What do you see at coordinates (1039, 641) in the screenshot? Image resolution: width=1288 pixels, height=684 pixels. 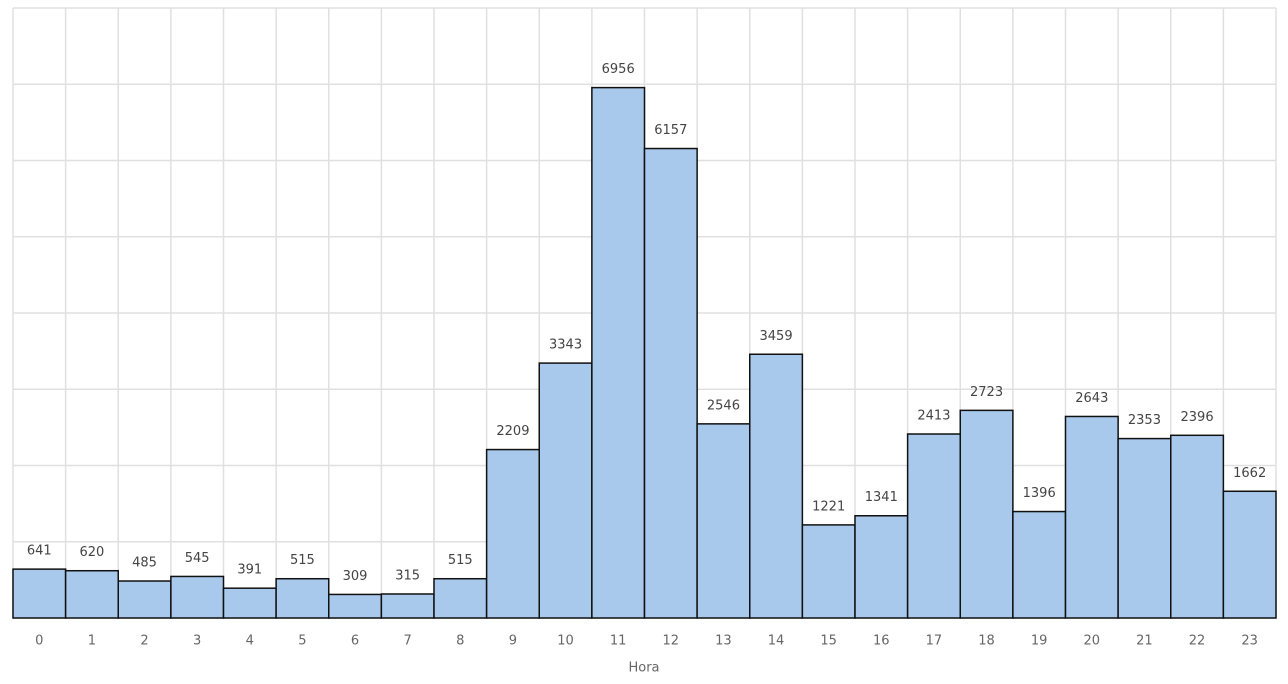 I see `x-tick-label: 19` at bounding box center [1039, 641].